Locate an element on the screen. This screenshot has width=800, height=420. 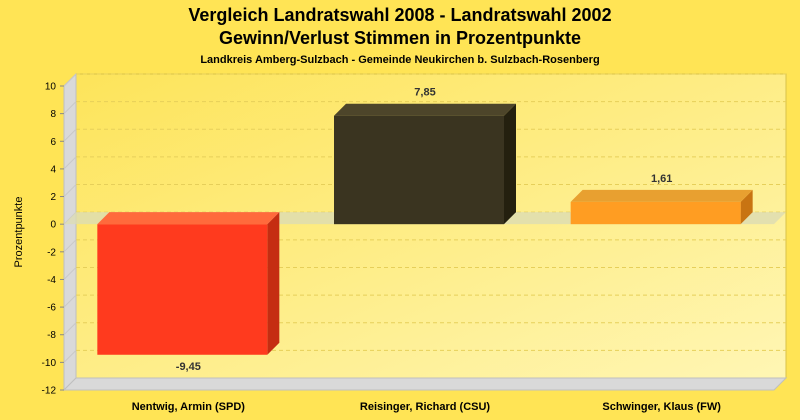
y-tick-label: -10 is located at coordinates (49, 363).